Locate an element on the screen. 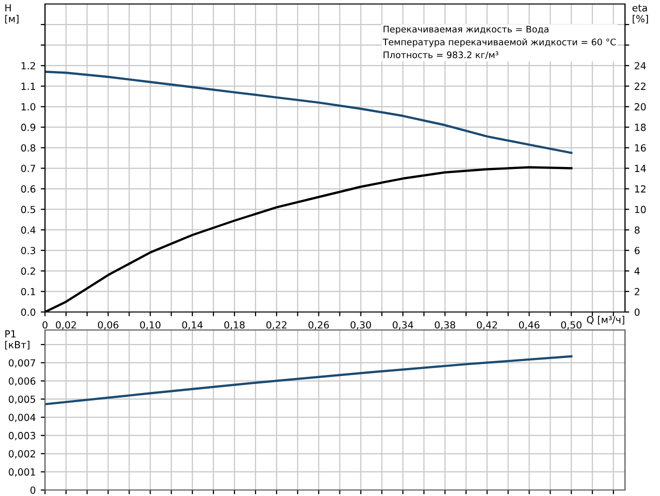 This screenshot has width=660, height=496. y2-tick-label: 8 is located at coordinates (637, 230).